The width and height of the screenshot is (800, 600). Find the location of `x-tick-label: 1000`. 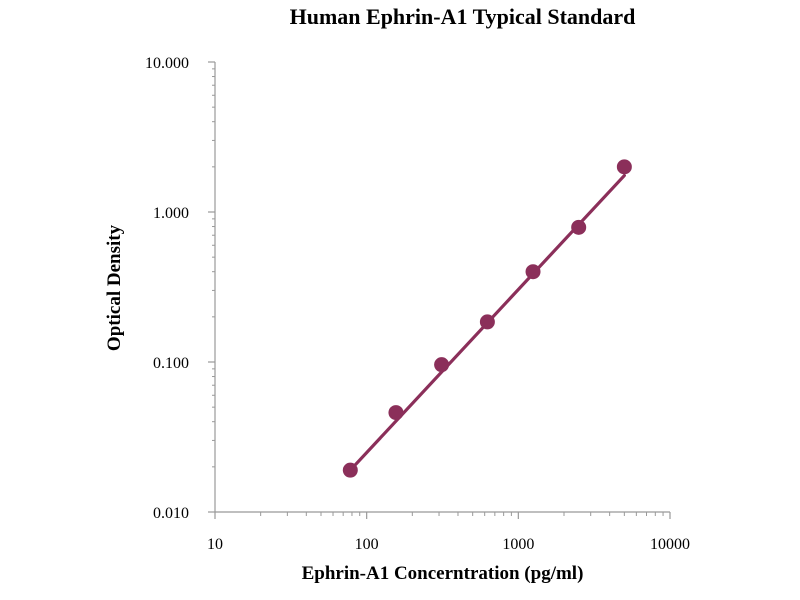

x-tick-label: 1000 is located at coordinates (518, 544).